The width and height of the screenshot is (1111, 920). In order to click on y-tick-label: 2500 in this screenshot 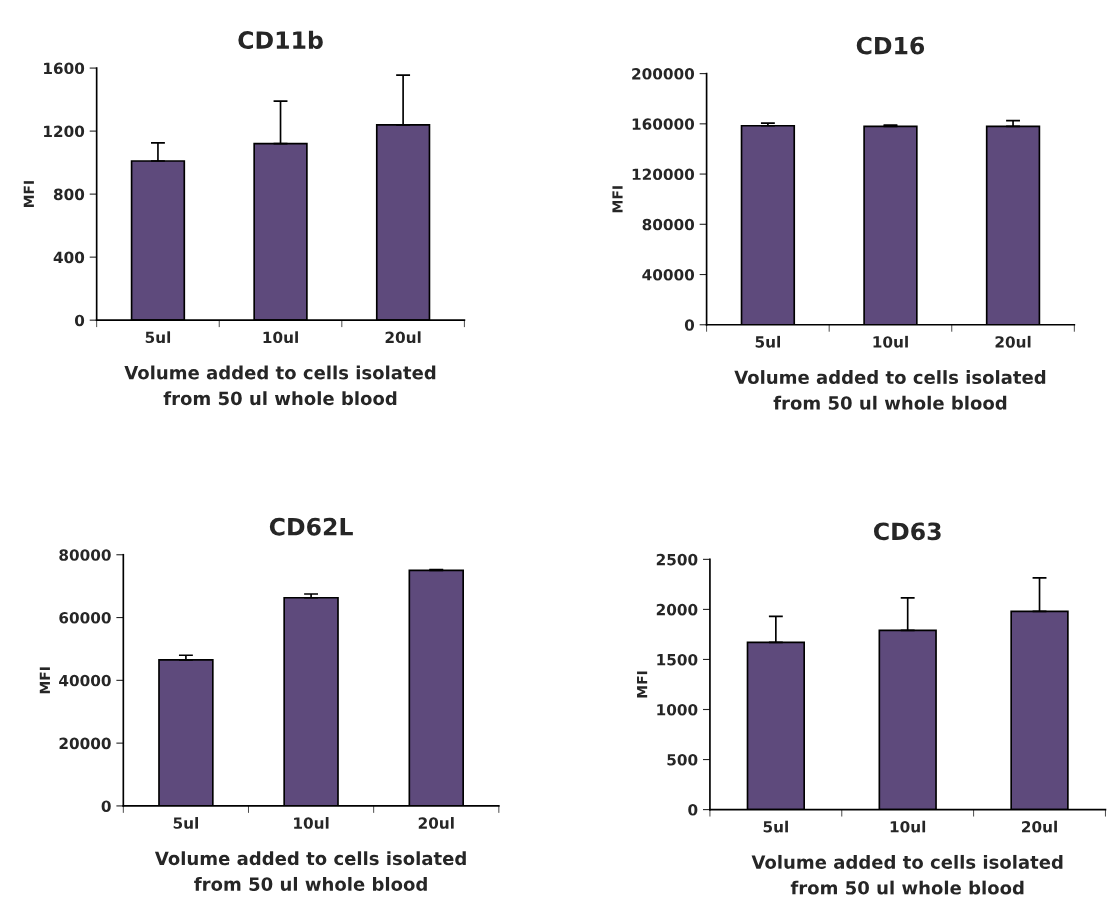, I will do `click(677, 559)`.